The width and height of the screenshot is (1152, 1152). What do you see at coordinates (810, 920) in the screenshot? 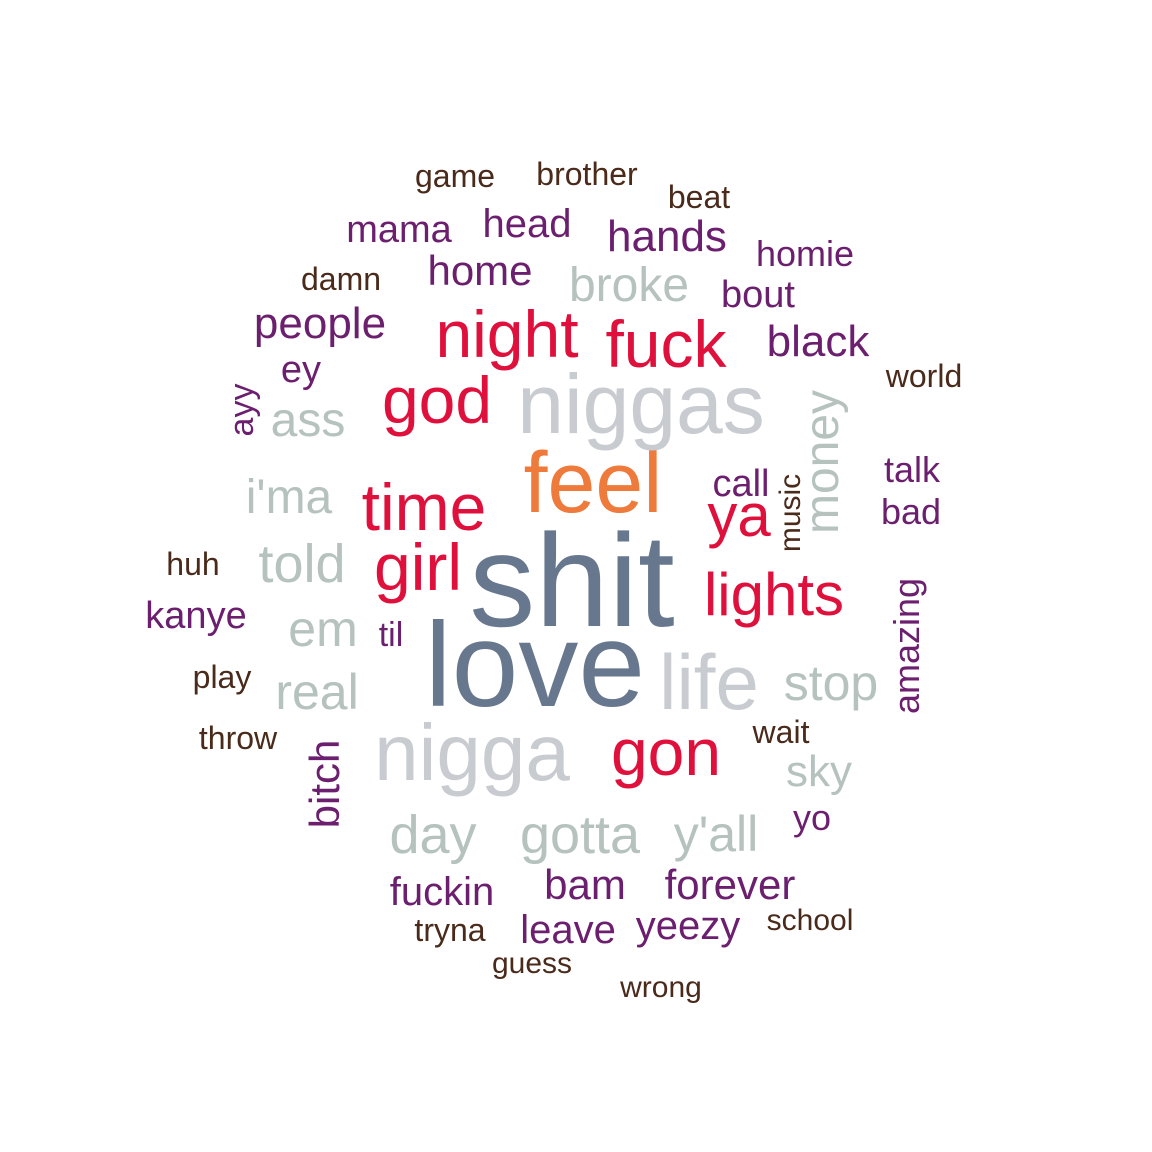
I see `word-school: school` at bounding box center [810, 920].